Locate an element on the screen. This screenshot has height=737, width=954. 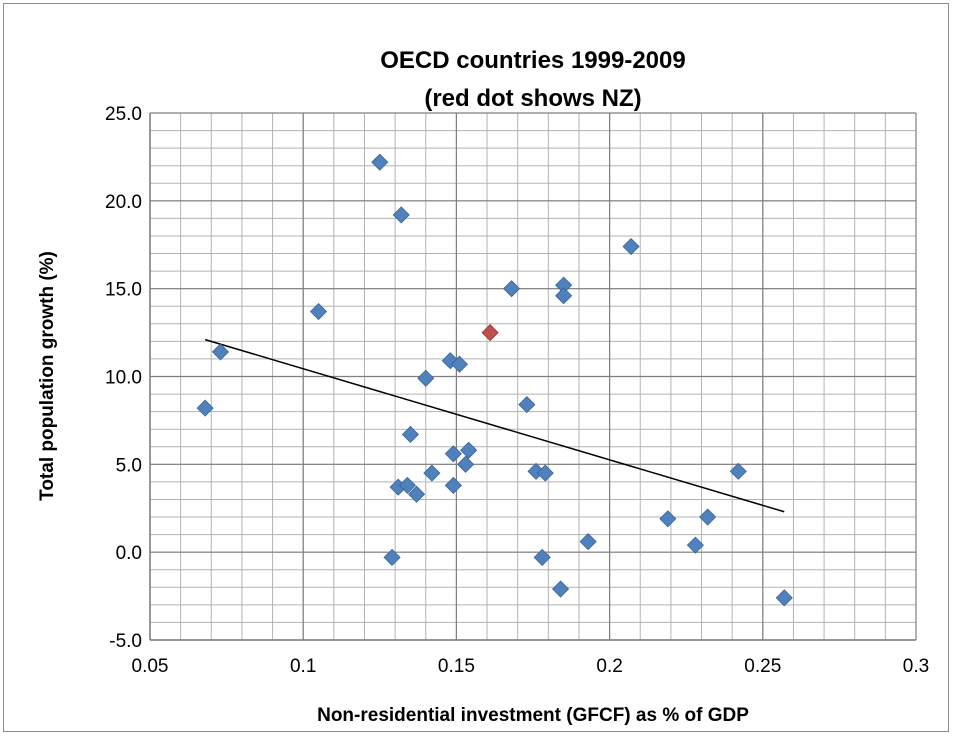
y-tick-label: 15.0 is located at coordinates (123, 290).